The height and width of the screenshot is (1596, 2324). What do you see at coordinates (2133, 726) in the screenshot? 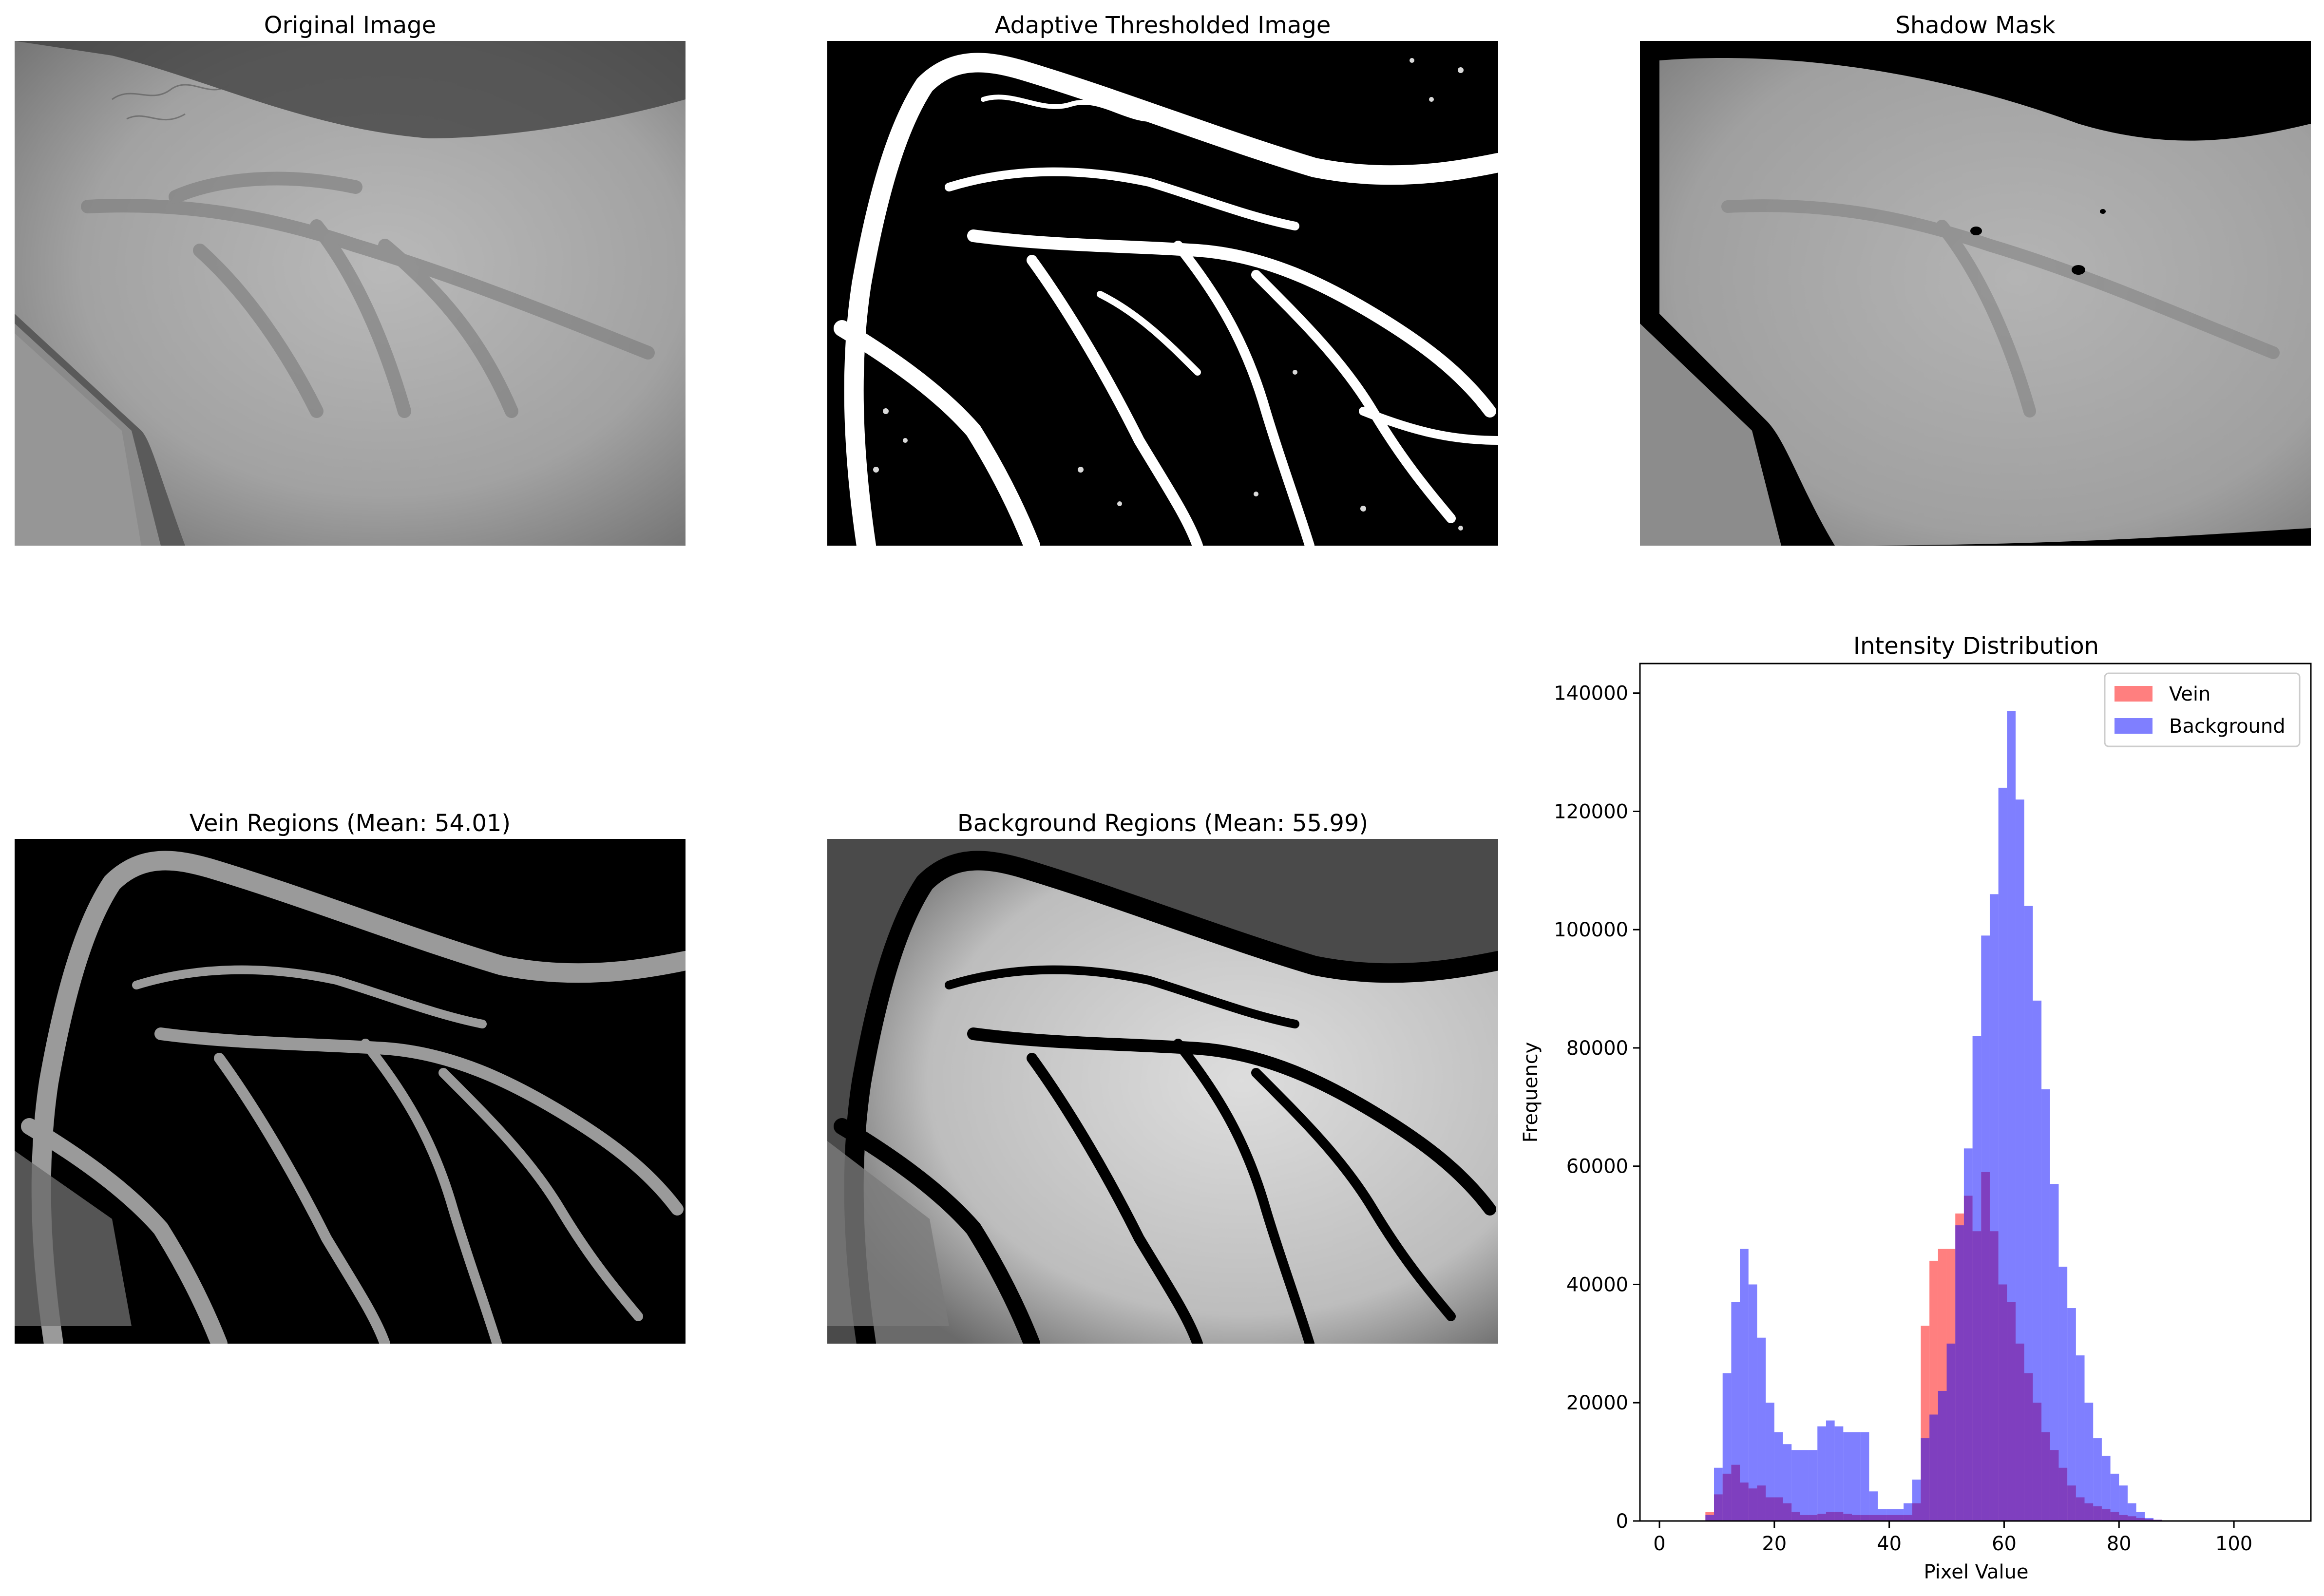
I see `legend-swatch-background` at bounding box center [2133, 726].